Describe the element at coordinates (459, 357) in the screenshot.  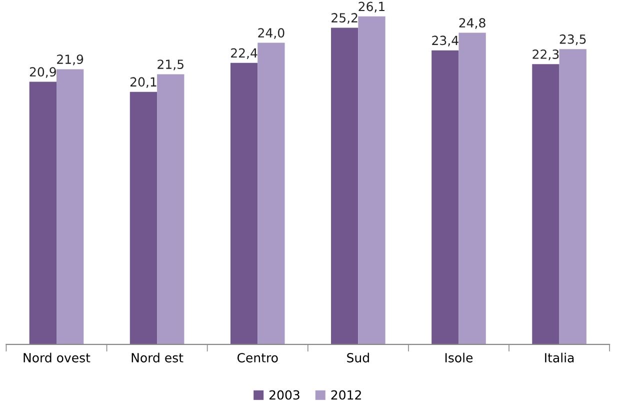
I see `x-tick-label: Isole` at that location.